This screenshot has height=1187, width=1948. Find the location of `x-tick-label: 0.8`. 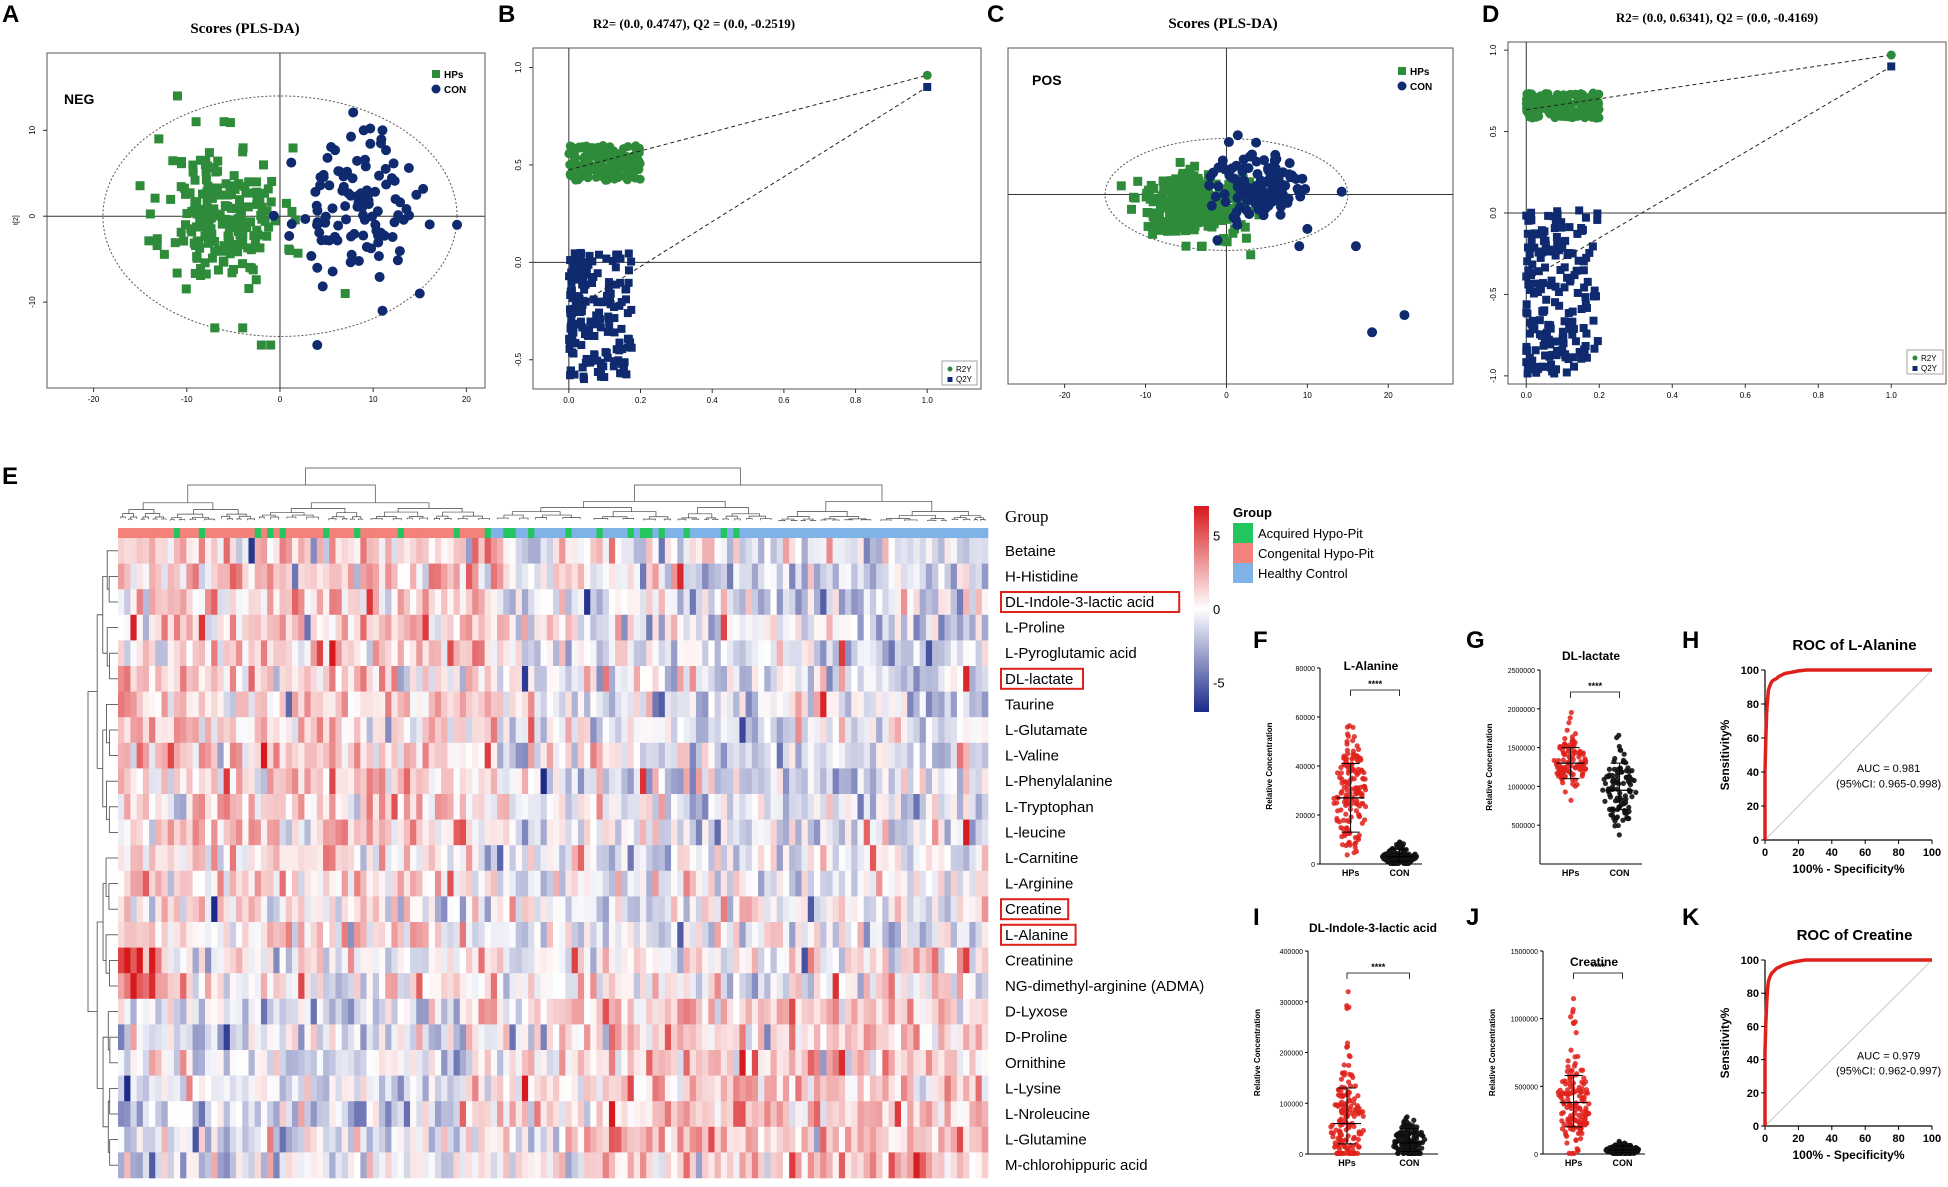

x-tick-label: 0.8 is located at coordinates (856, 400).